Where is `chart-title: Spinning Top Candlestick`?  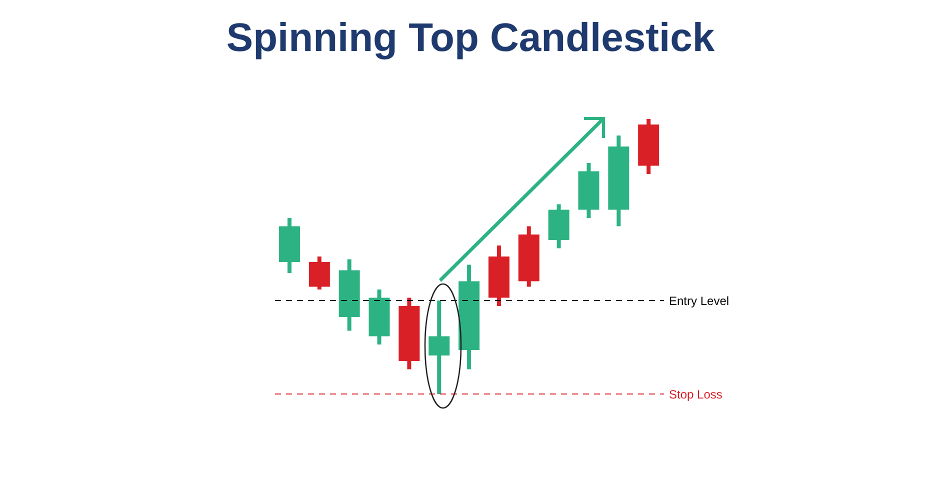 chart-title: Spinning Top Candlestick is located at coordinates (470, 38).